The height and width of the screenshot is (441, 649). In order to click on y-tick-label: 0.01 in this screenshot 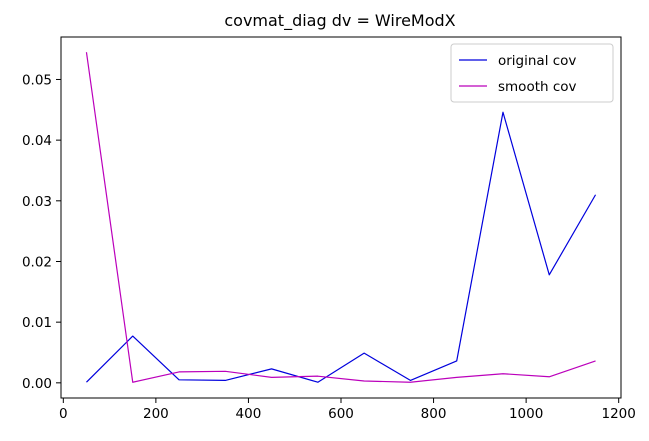, I will do `click(37, 323)`.